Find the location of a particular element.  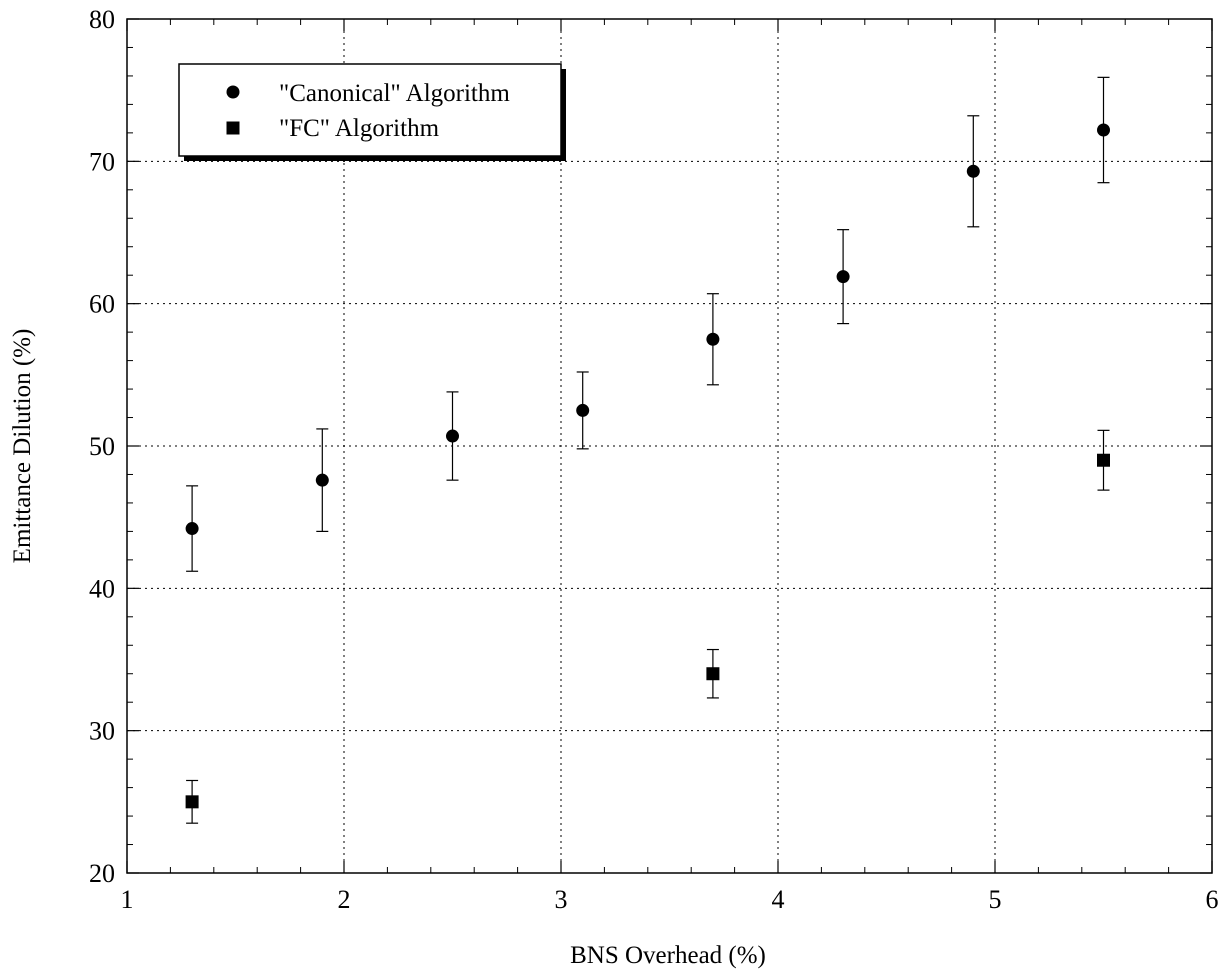

x-tick-label: 2 is located at coordinates (344, 899).